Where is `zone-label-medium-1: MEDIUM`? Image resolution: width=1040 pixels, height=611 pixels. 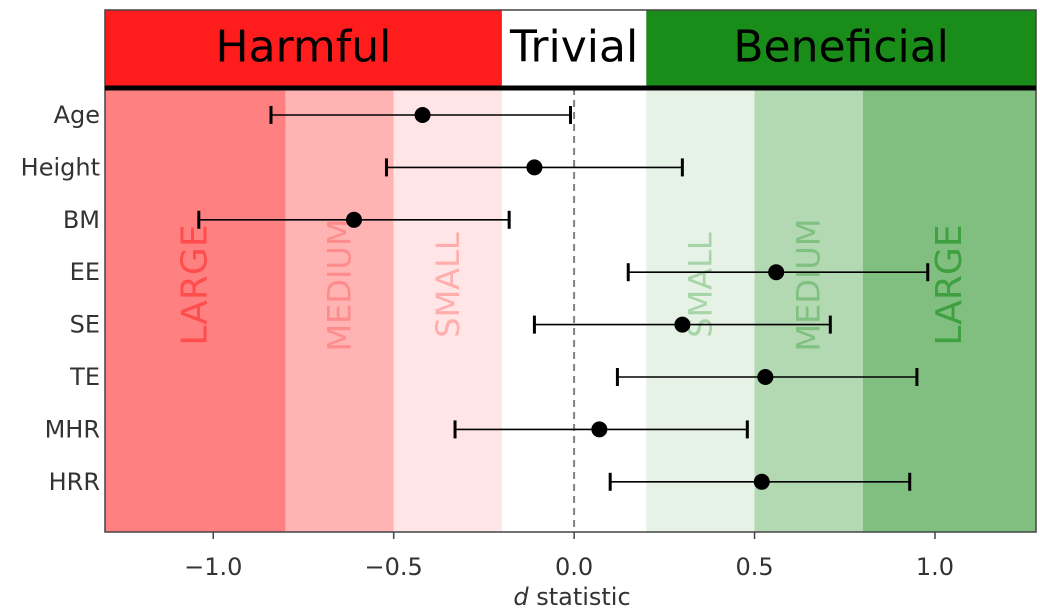 zone-label-medium-1: MEDIUM is located at coordinates (340, 285).